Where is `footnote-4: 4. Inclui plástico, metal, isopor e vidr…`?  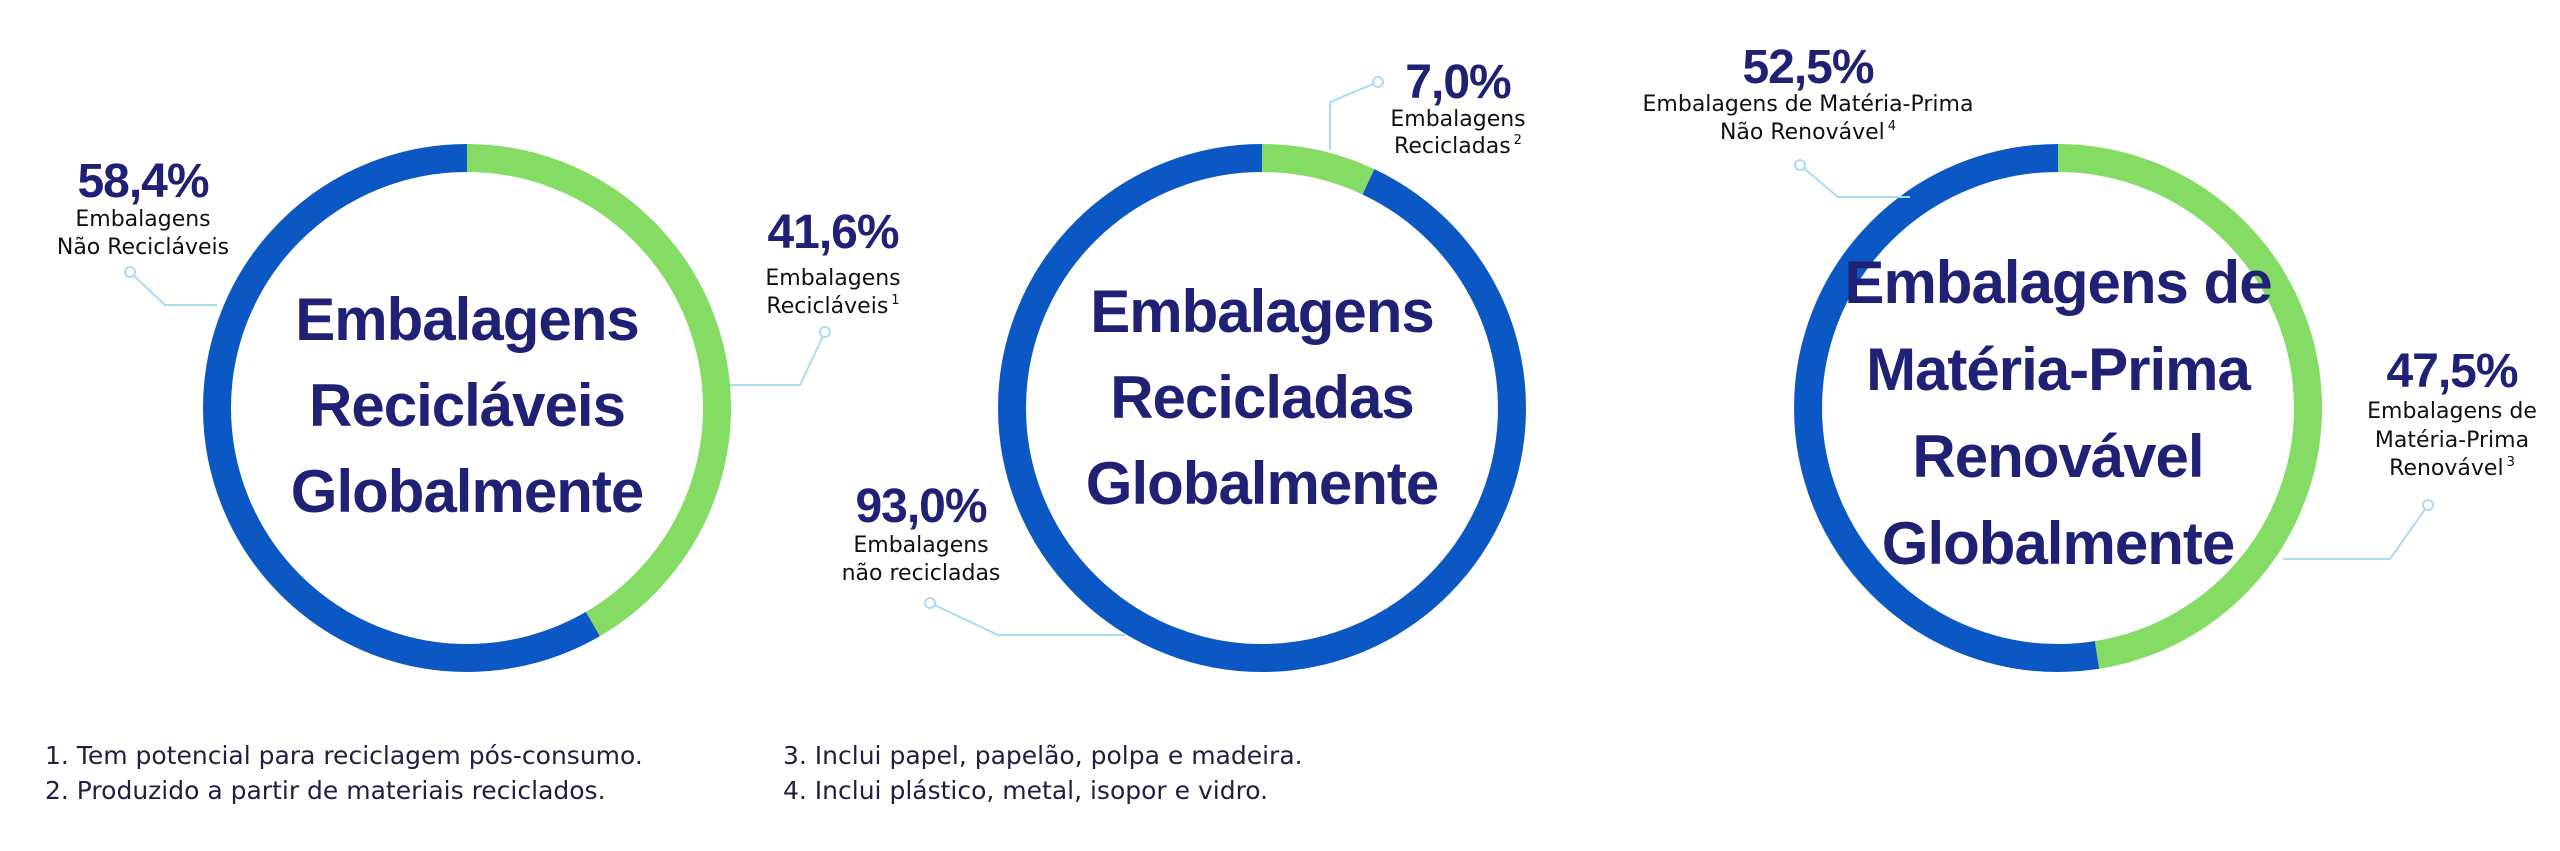 footnote-4: 4. Inclui plástico, metal, isopor e vidr… is located at coordinates (1026, 790).